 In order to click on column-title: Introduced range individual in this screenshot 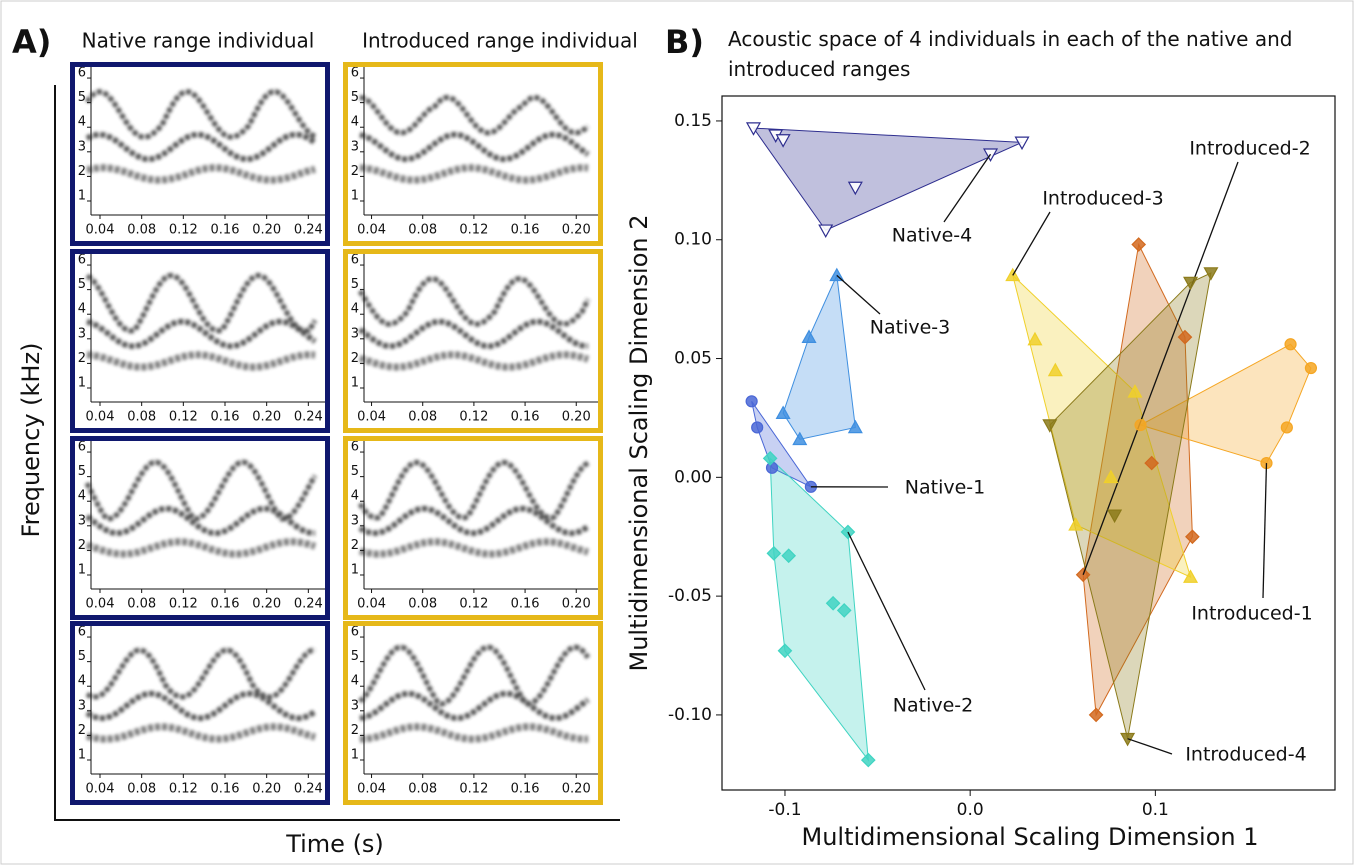, I will do `click(500, 41)`.